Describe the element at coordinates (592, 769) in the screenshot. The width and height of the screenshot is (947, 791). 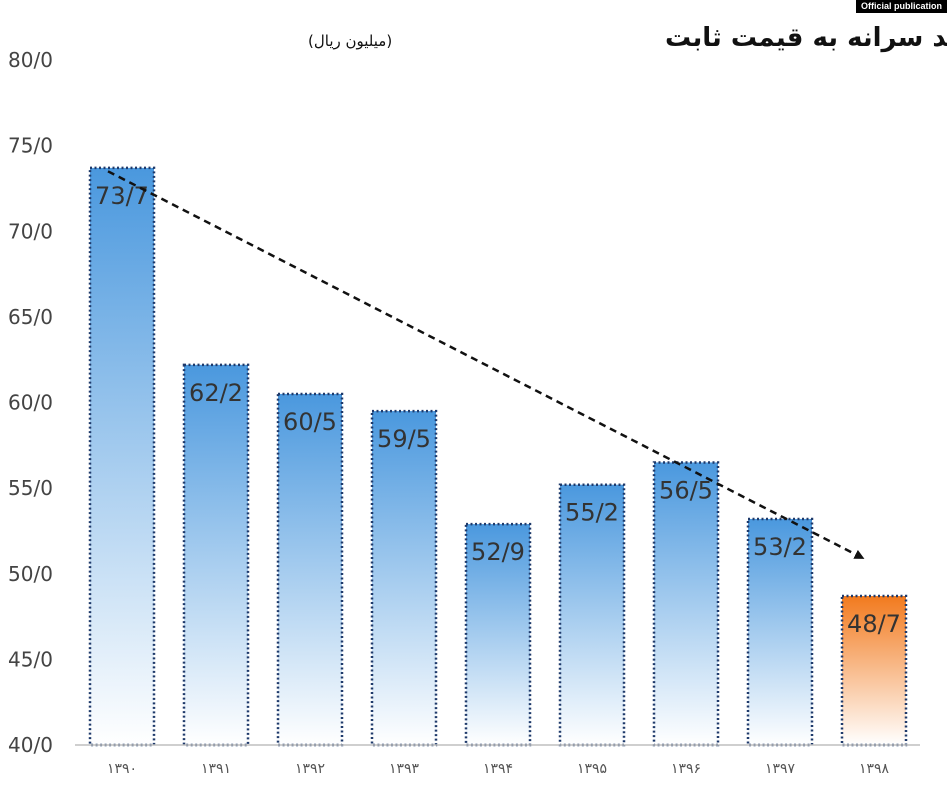
I see `x-tick-label: ۱۳۹۵` at that location.